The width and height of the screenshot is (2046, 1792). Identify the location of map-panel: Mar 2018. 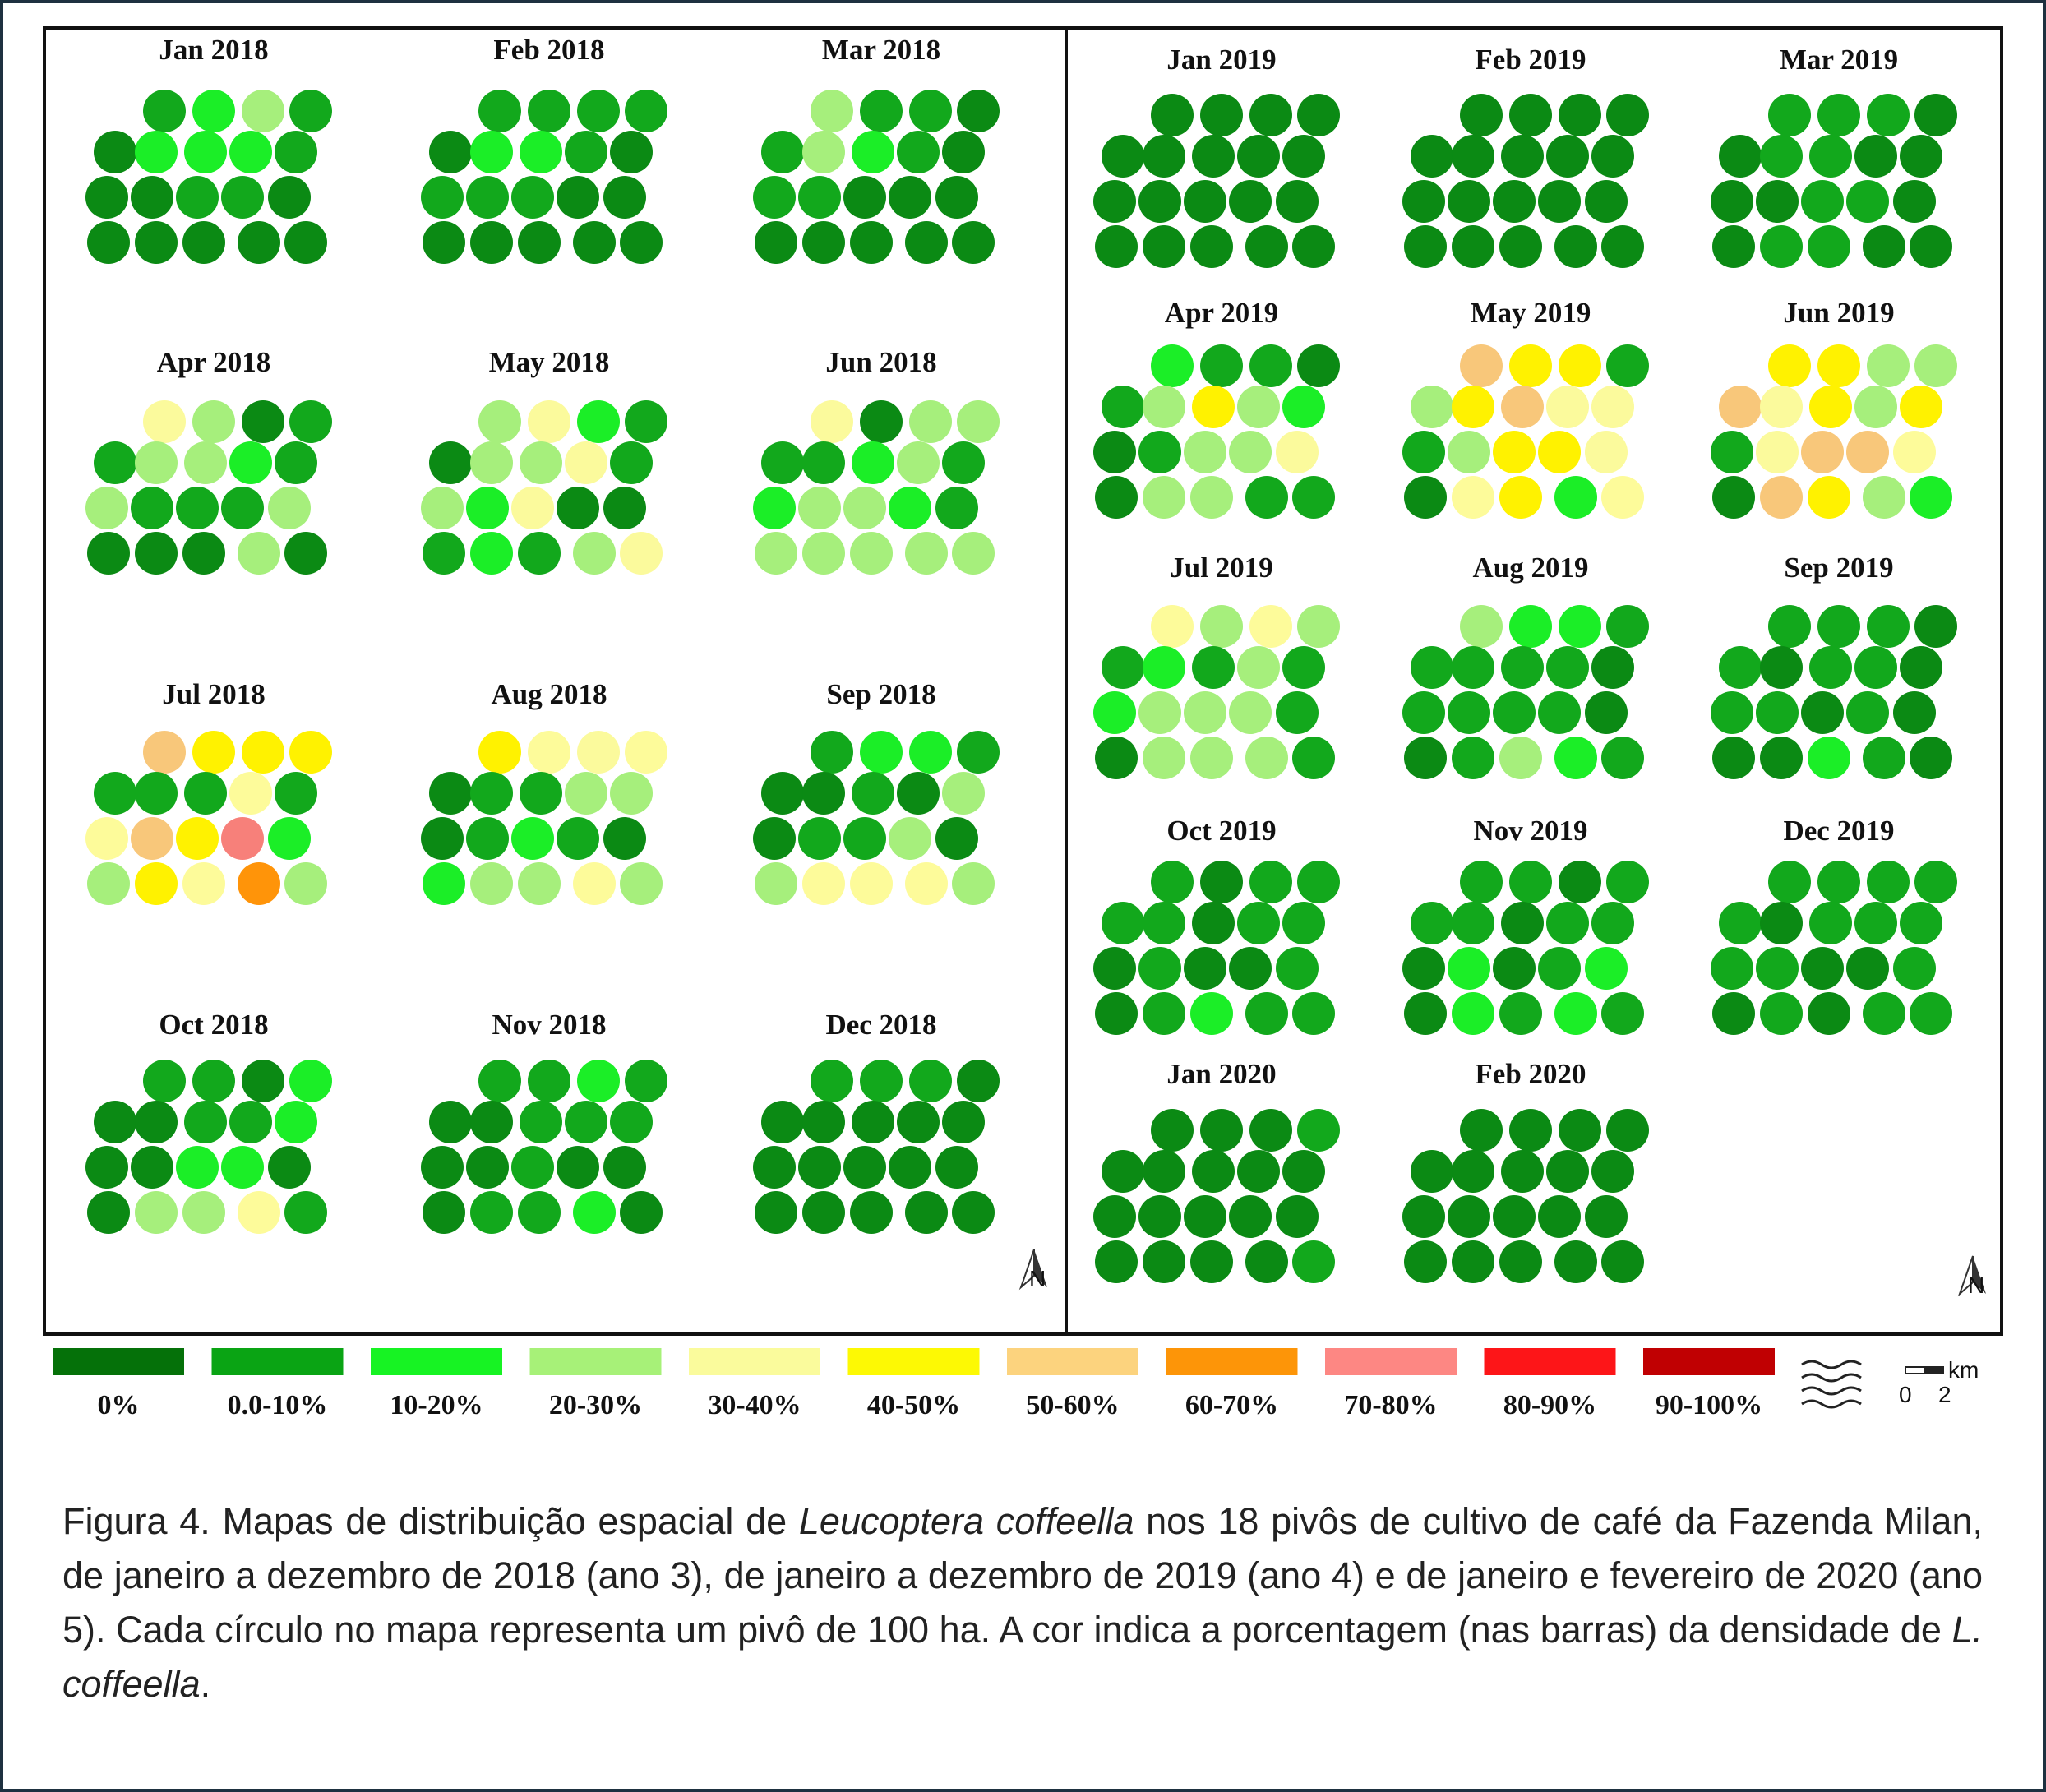
(876, 149).